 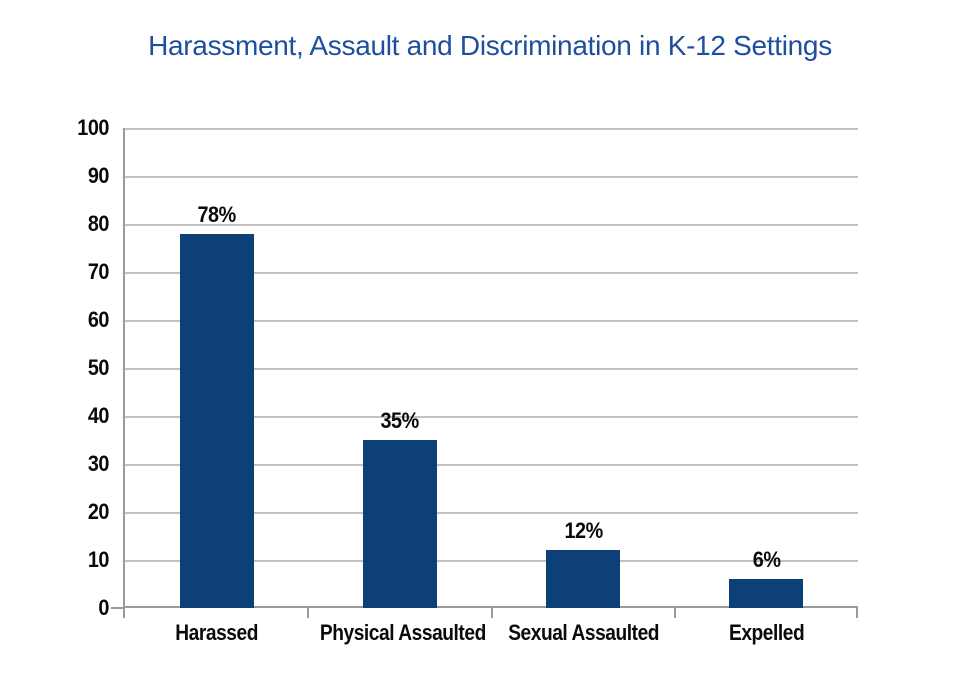 What do you see at coordinates (583, 531) in the screenshot?
I see `bar-value-label: 12%` at bounding box center [583, 531].